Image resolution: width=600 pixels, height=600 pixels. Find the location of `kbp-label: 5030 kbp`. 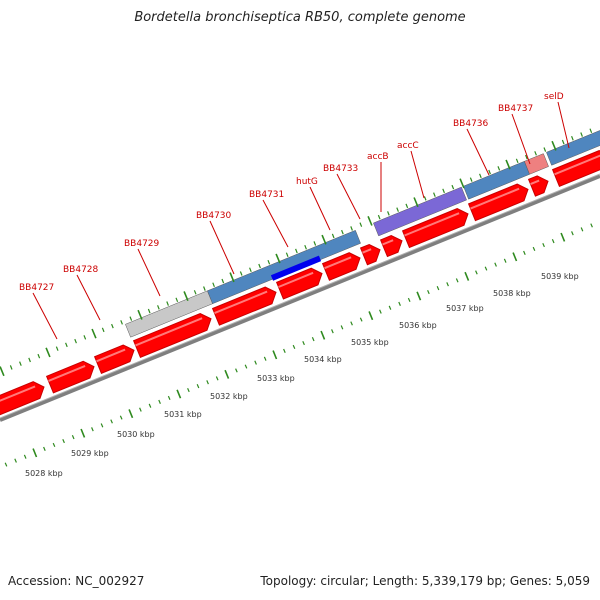

kbp-label: 5030 kbp is located at coordinates (136, 434).